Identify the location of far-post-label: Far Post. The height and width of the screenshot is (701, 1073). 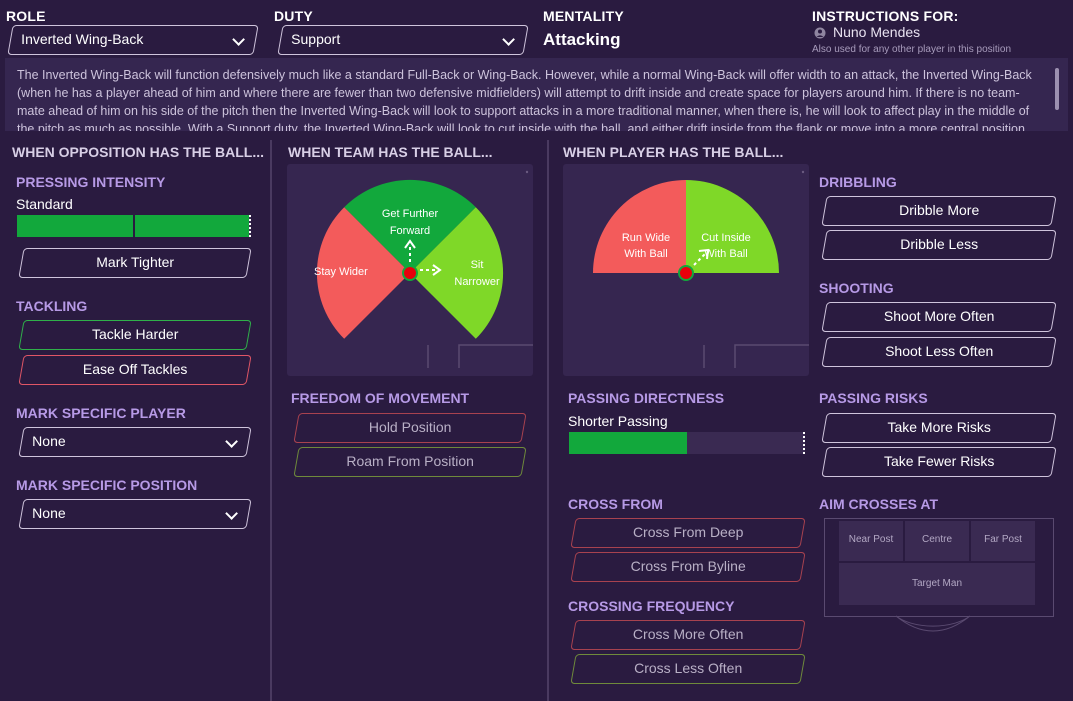
(1003, 539).